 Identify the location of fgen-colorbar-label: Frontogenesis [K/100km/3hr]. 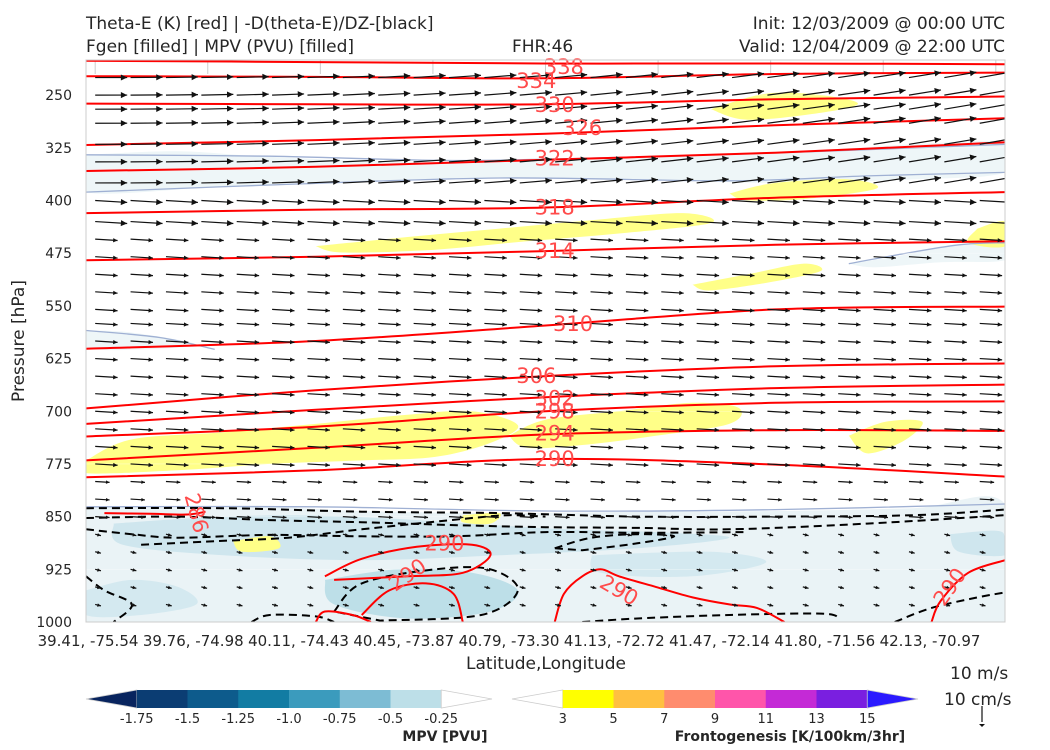
(790, 737).